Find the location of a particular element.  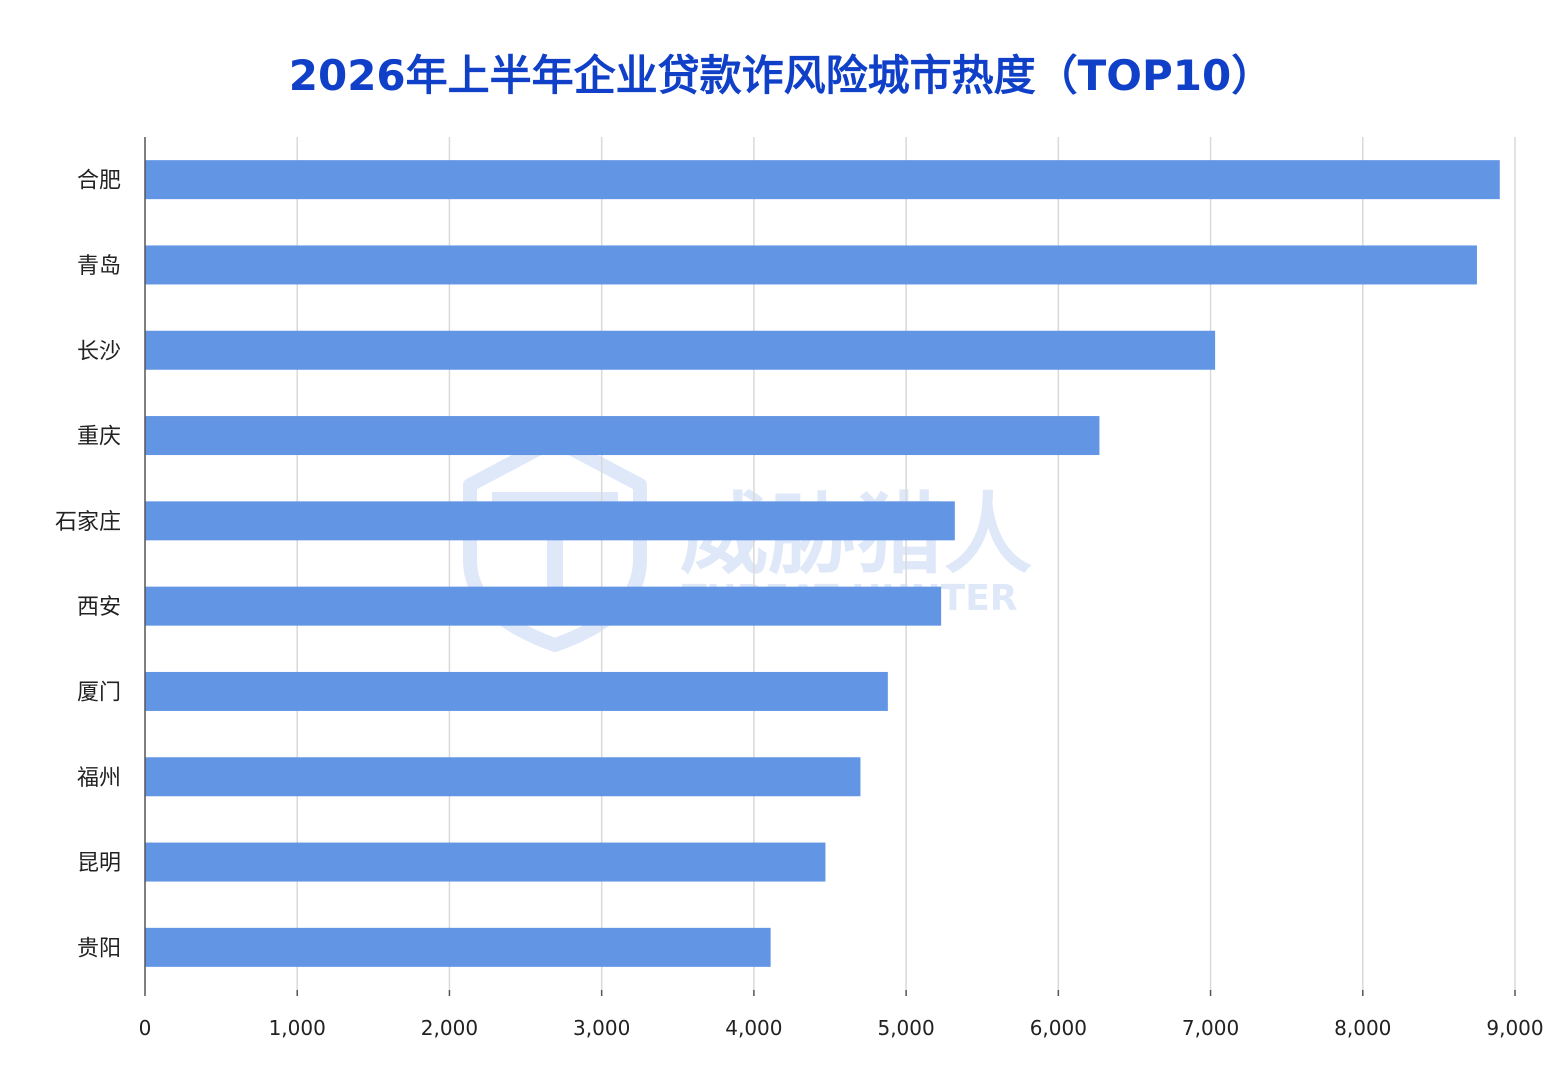

x-tick-label: 1,000 is located at coordinates (297, 1028).